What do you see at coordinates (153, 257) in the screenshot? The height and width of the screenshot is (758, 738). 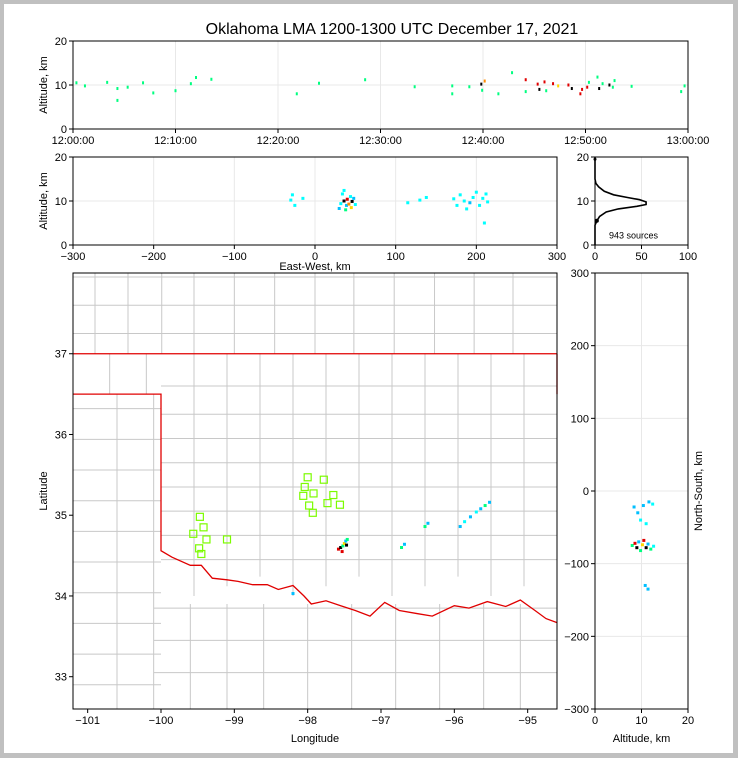 I see `x-tick-label: −200` at bounding box center [153, 257].